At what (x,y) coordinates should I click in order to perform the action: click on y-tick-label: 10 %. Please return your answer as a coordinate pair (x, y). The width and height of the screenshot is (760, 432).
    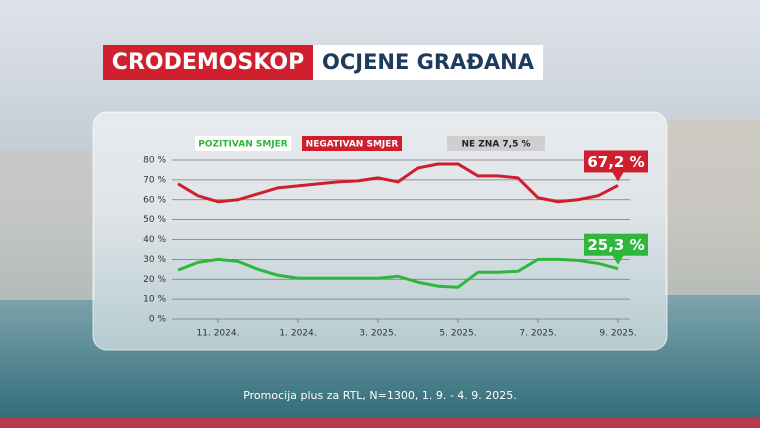
    Looking at the image, I should click on (154, 300).